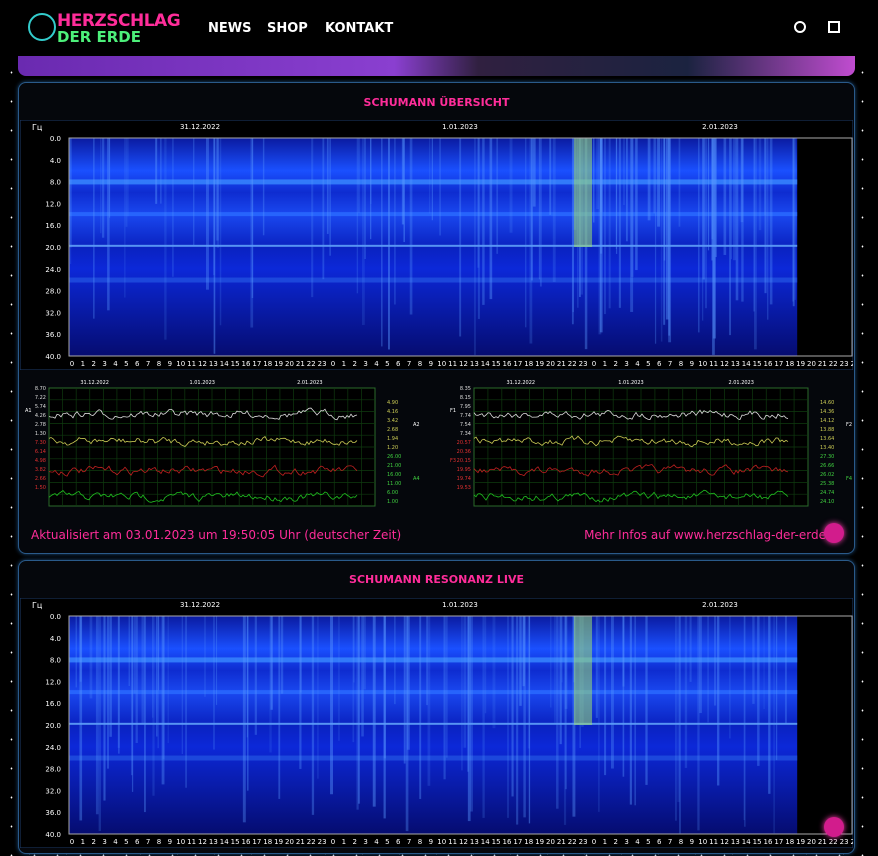 The height and width of the screenshot is (856, 878). What do you see at coordinates (53, 357) in the screenshot?
I see `y-label: 40.0` at bounding box center [53, 357].